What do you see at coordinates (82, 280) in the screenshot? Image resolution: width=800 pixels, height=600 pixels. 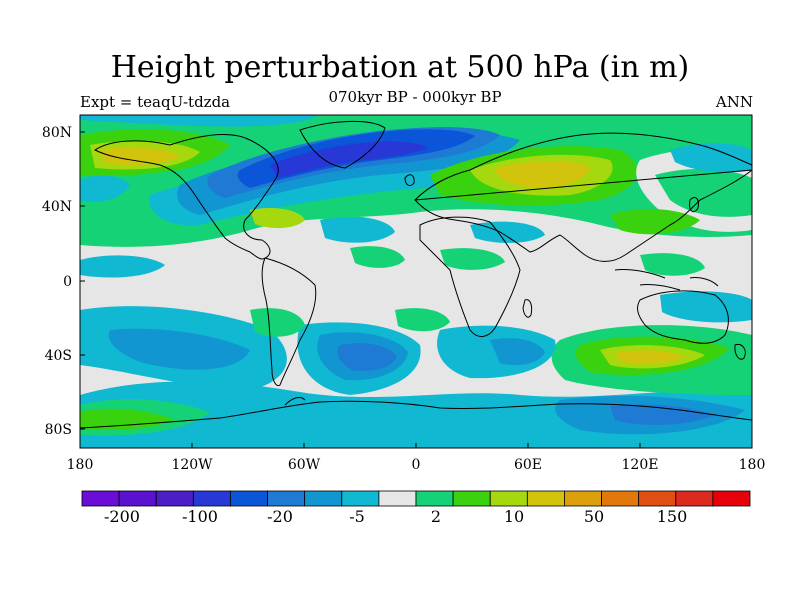 I see `lat-ticks` at bounding box center [82, 280].